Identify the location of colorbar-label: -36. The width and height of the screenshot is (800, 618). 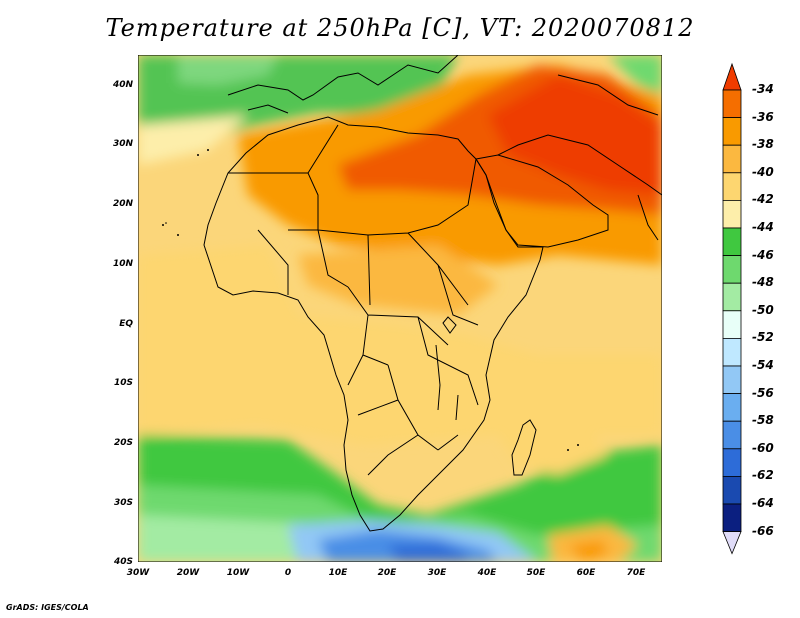
(763, 116).